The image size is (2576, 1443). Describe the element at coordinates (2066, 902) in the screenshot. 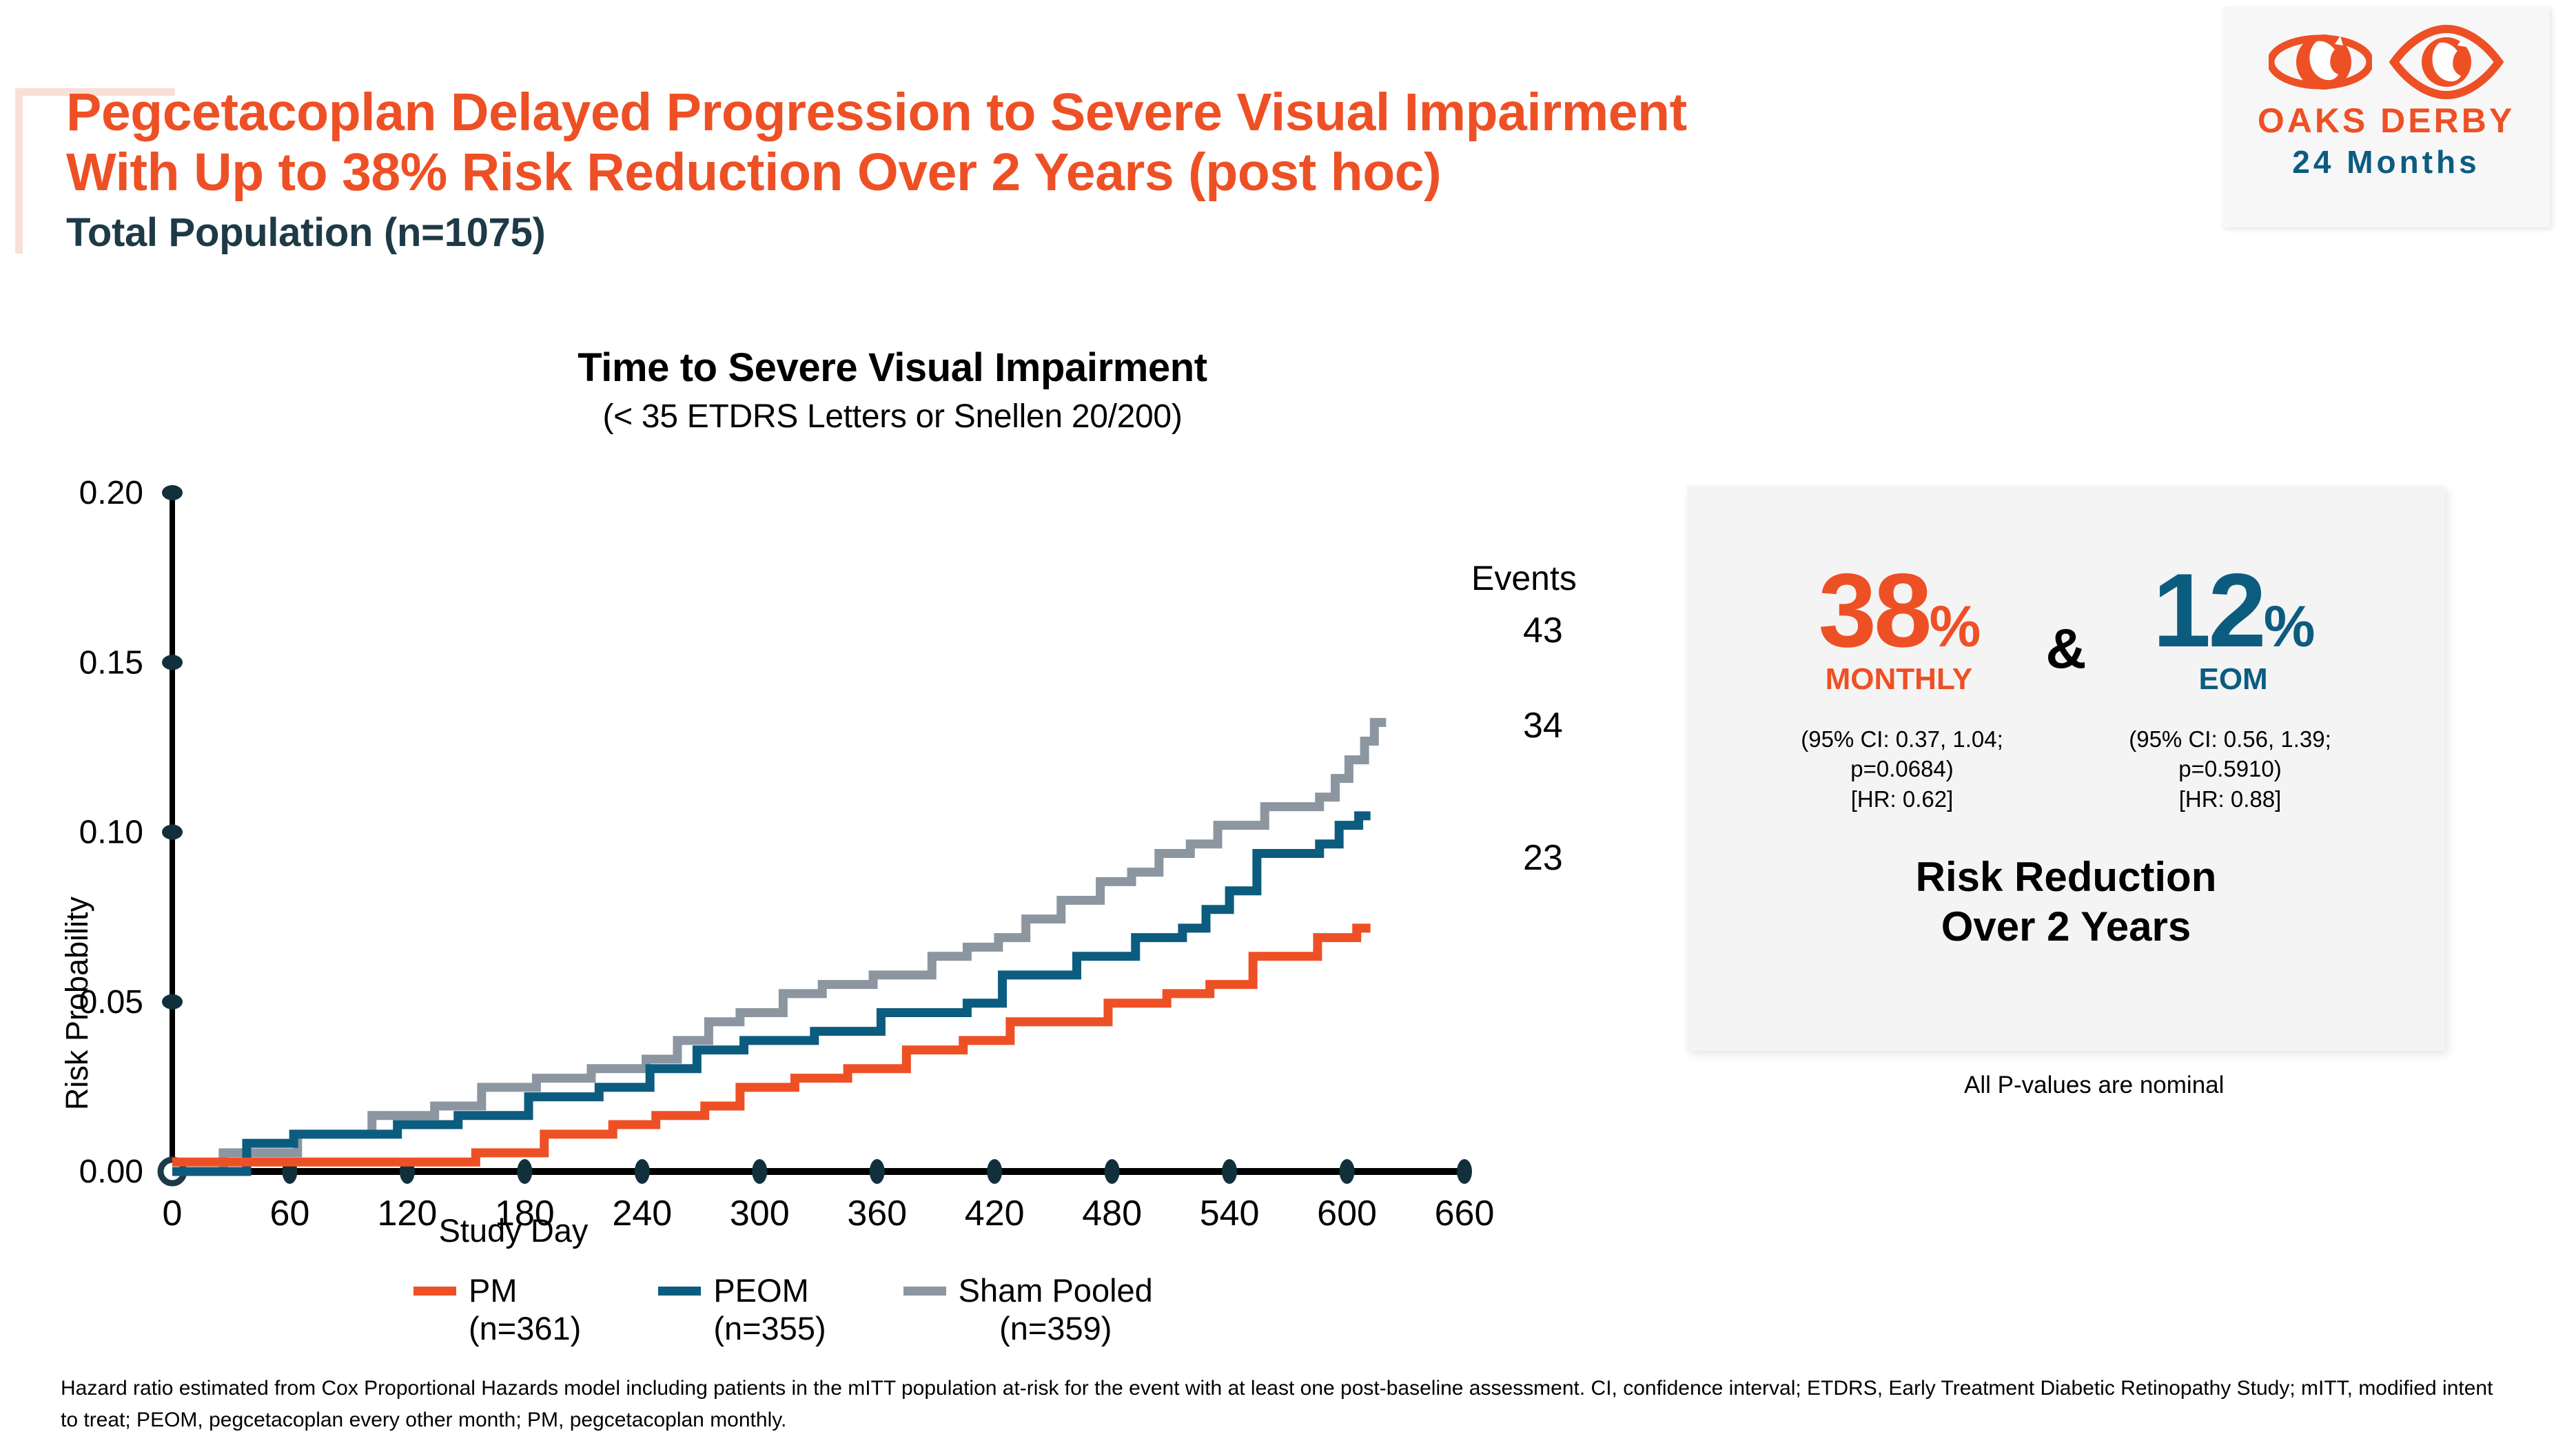

I see `card-headline: Risk Reduction Over 2 Years` at that location.